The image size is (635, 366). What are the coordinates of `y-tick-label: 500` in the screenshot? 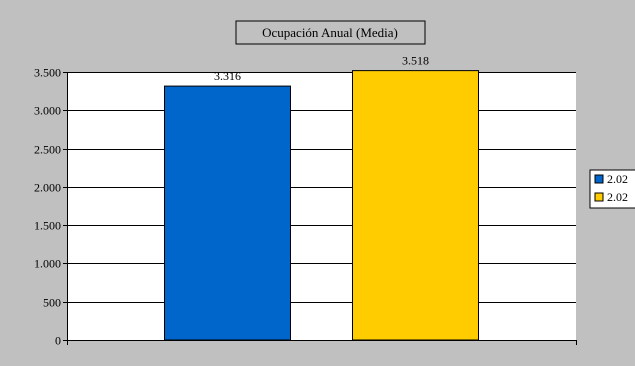 It's located at (52, 303).